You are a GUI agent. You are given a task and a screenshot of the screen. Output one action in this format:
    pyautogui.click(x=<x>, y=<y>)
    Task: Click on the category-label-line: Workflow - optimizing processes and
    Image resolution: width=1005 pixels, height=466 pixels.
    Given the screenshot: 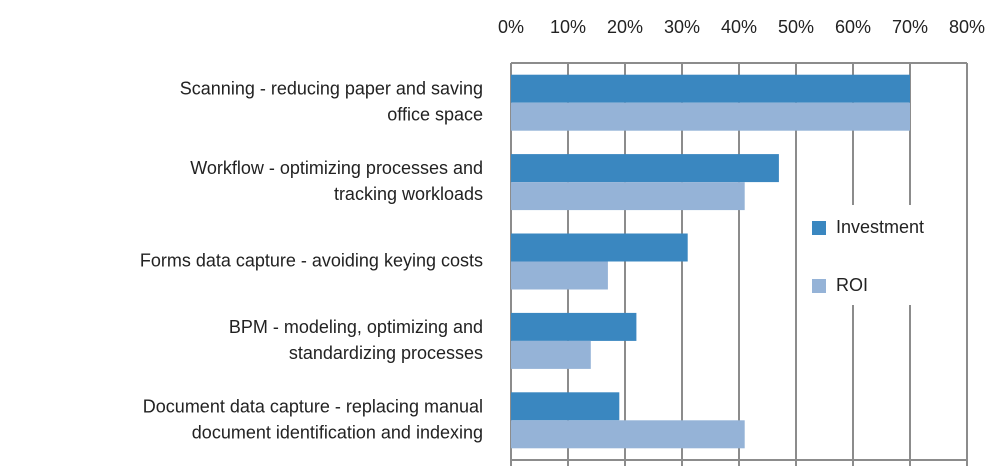 What is the action you would take?
    pyautogui.click(x=336, y=168)
    